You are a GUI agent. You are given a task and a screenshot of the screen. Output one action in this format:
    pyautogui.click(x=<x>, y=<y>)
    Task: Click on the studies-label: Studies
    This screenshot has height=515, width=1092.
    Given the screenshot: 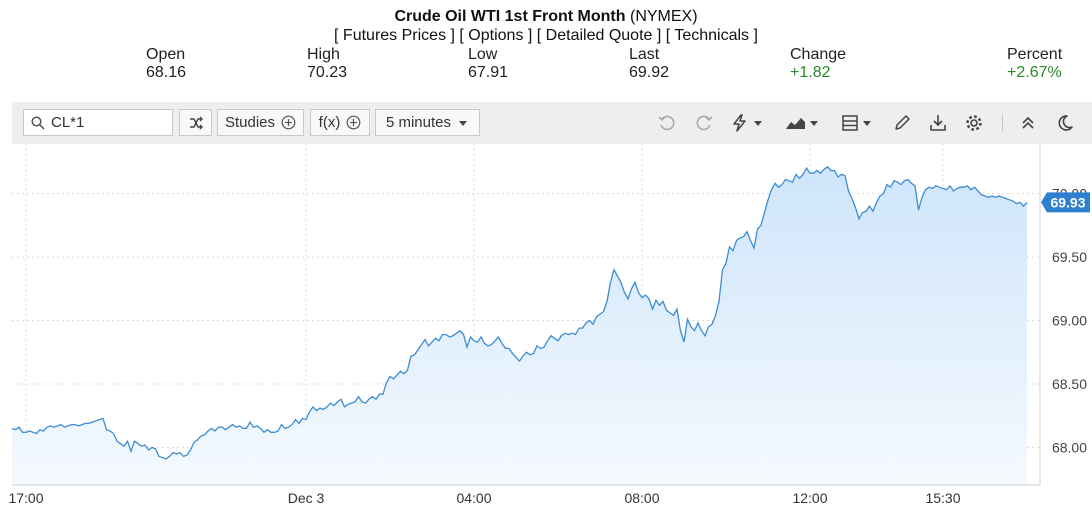 What is the action you would take?
    pyautogui.click(x=250, y=122)
    